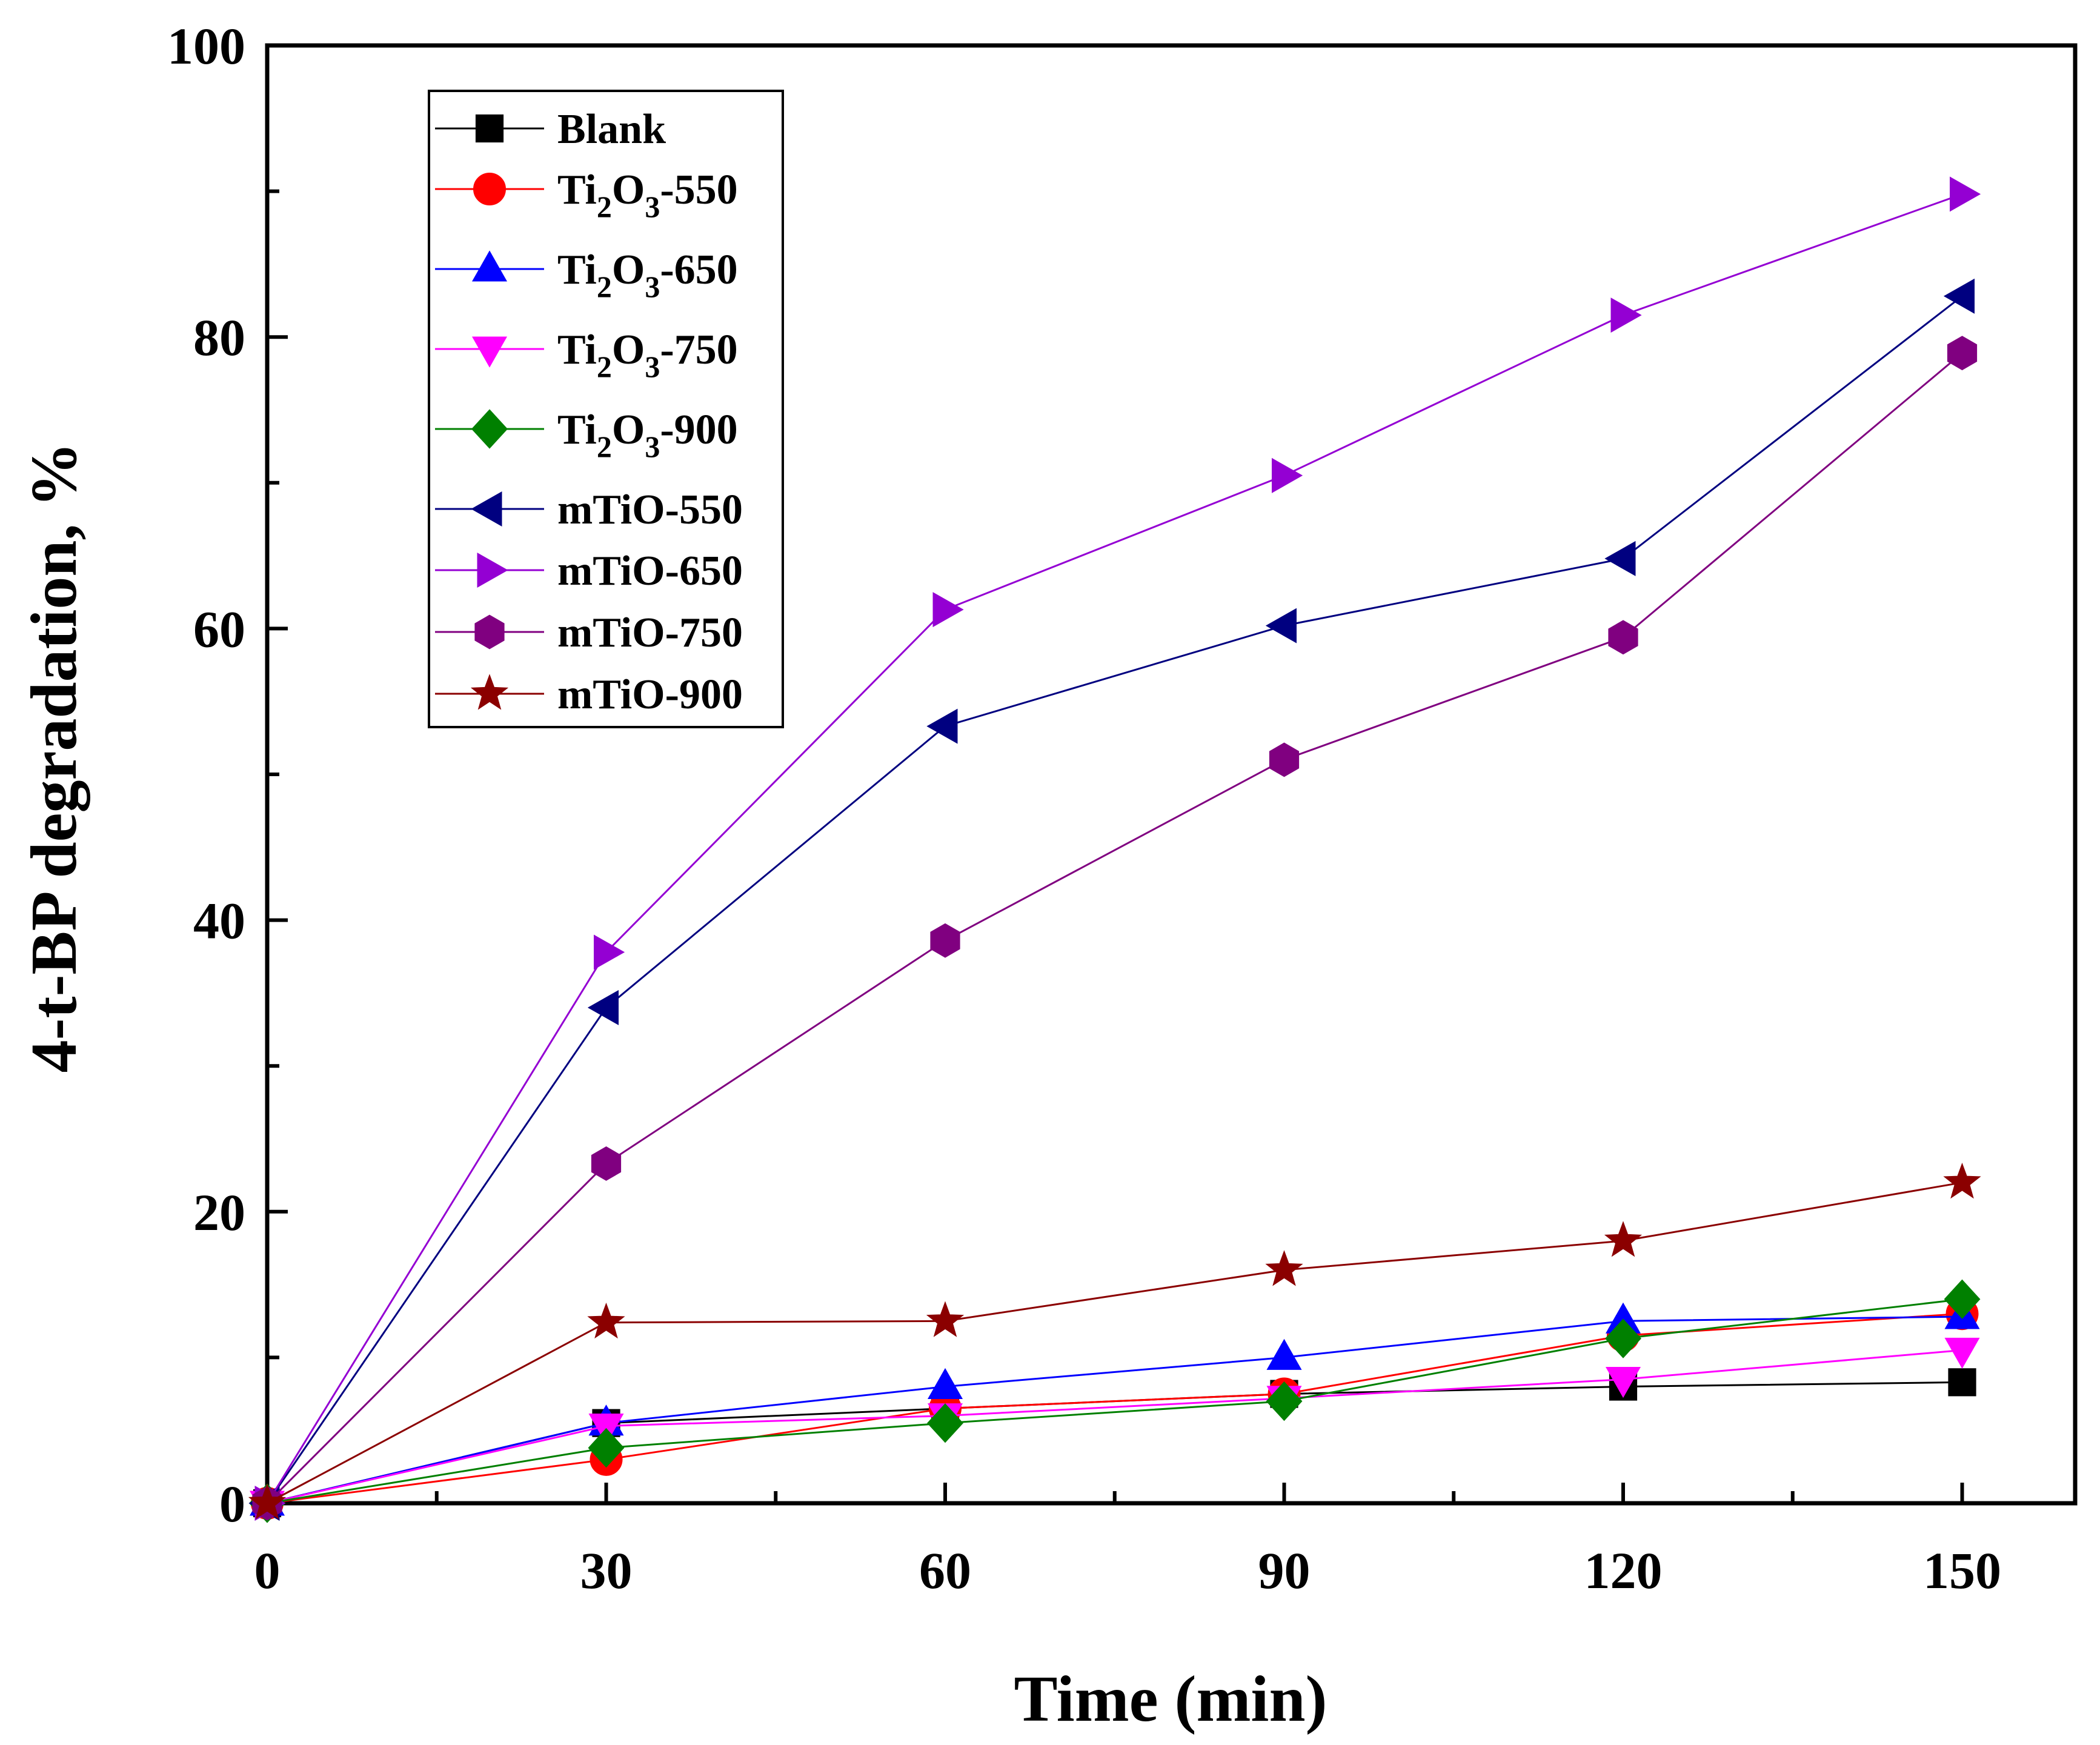 The height and width of the screenshot is (1745, 2100). What do you see at coordinates (219, 629) in the screenshot?
I see `y-tick-label: 60` at bounding box center [219, 629].